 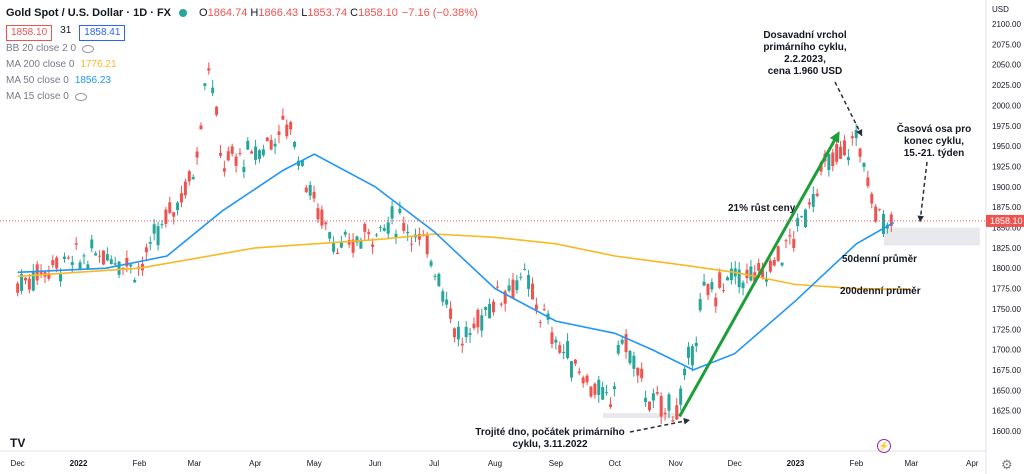 I want to click on y-tick-label: 1700.00, so click(x=1006, y=350).